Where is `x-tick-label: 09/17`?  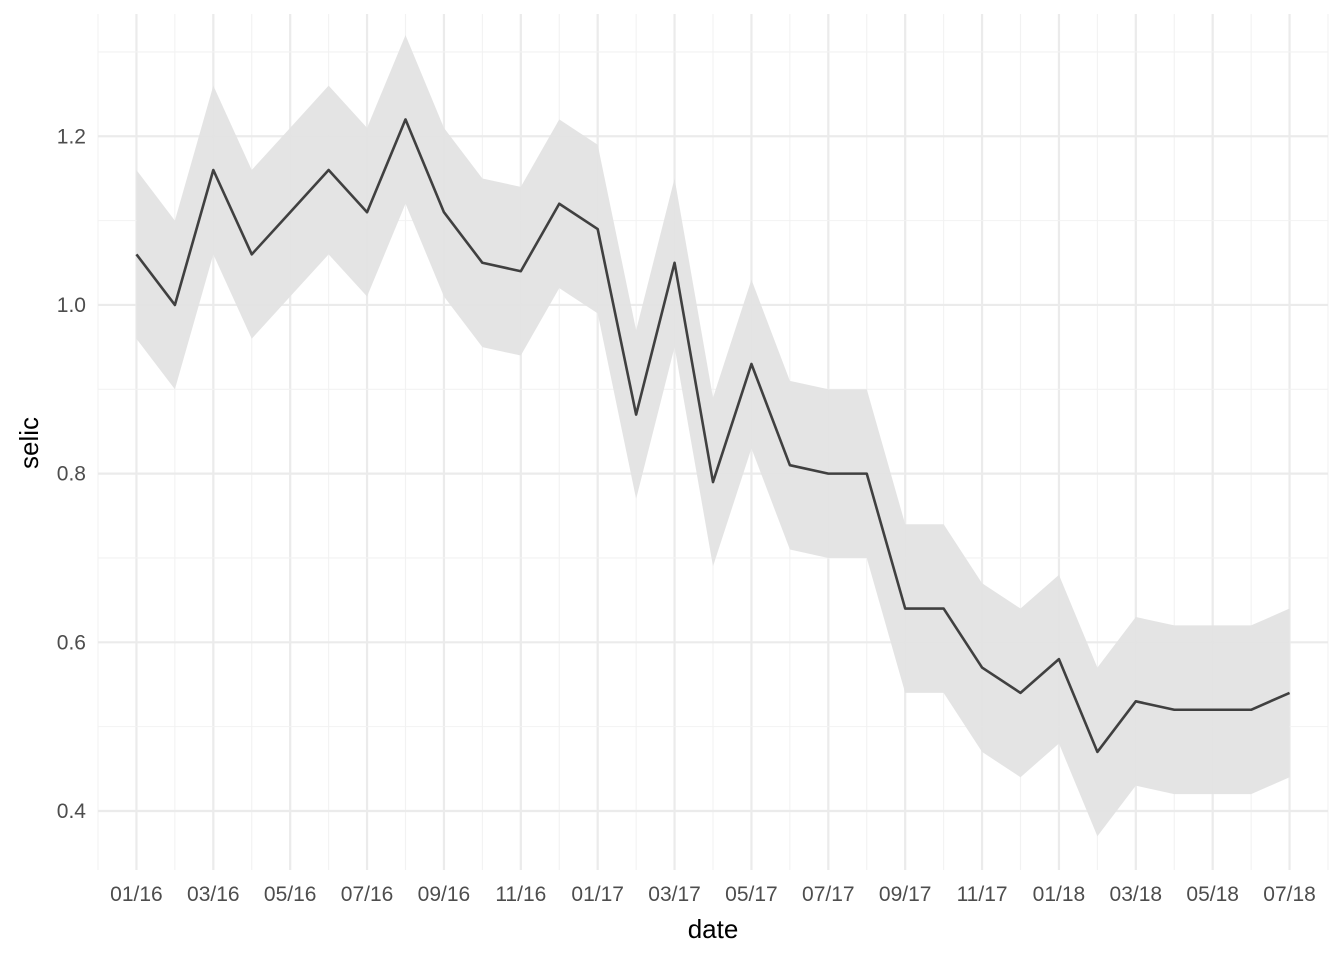 x-tick-label: 09/17 is located at coordinates (905, 894).